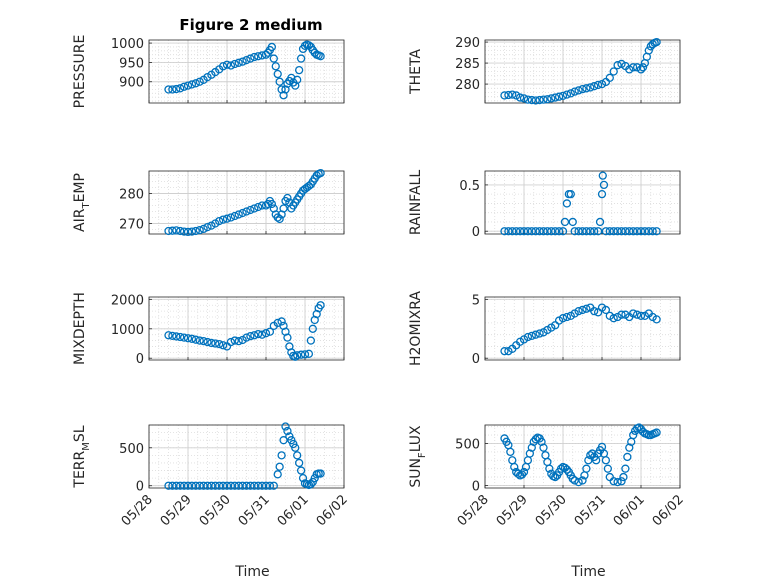 This screenshot has width=778, height=583. Describe the element at coordinates (86, 446) in the screenshot. I see `y-axis-label-subscript: M` at that location.